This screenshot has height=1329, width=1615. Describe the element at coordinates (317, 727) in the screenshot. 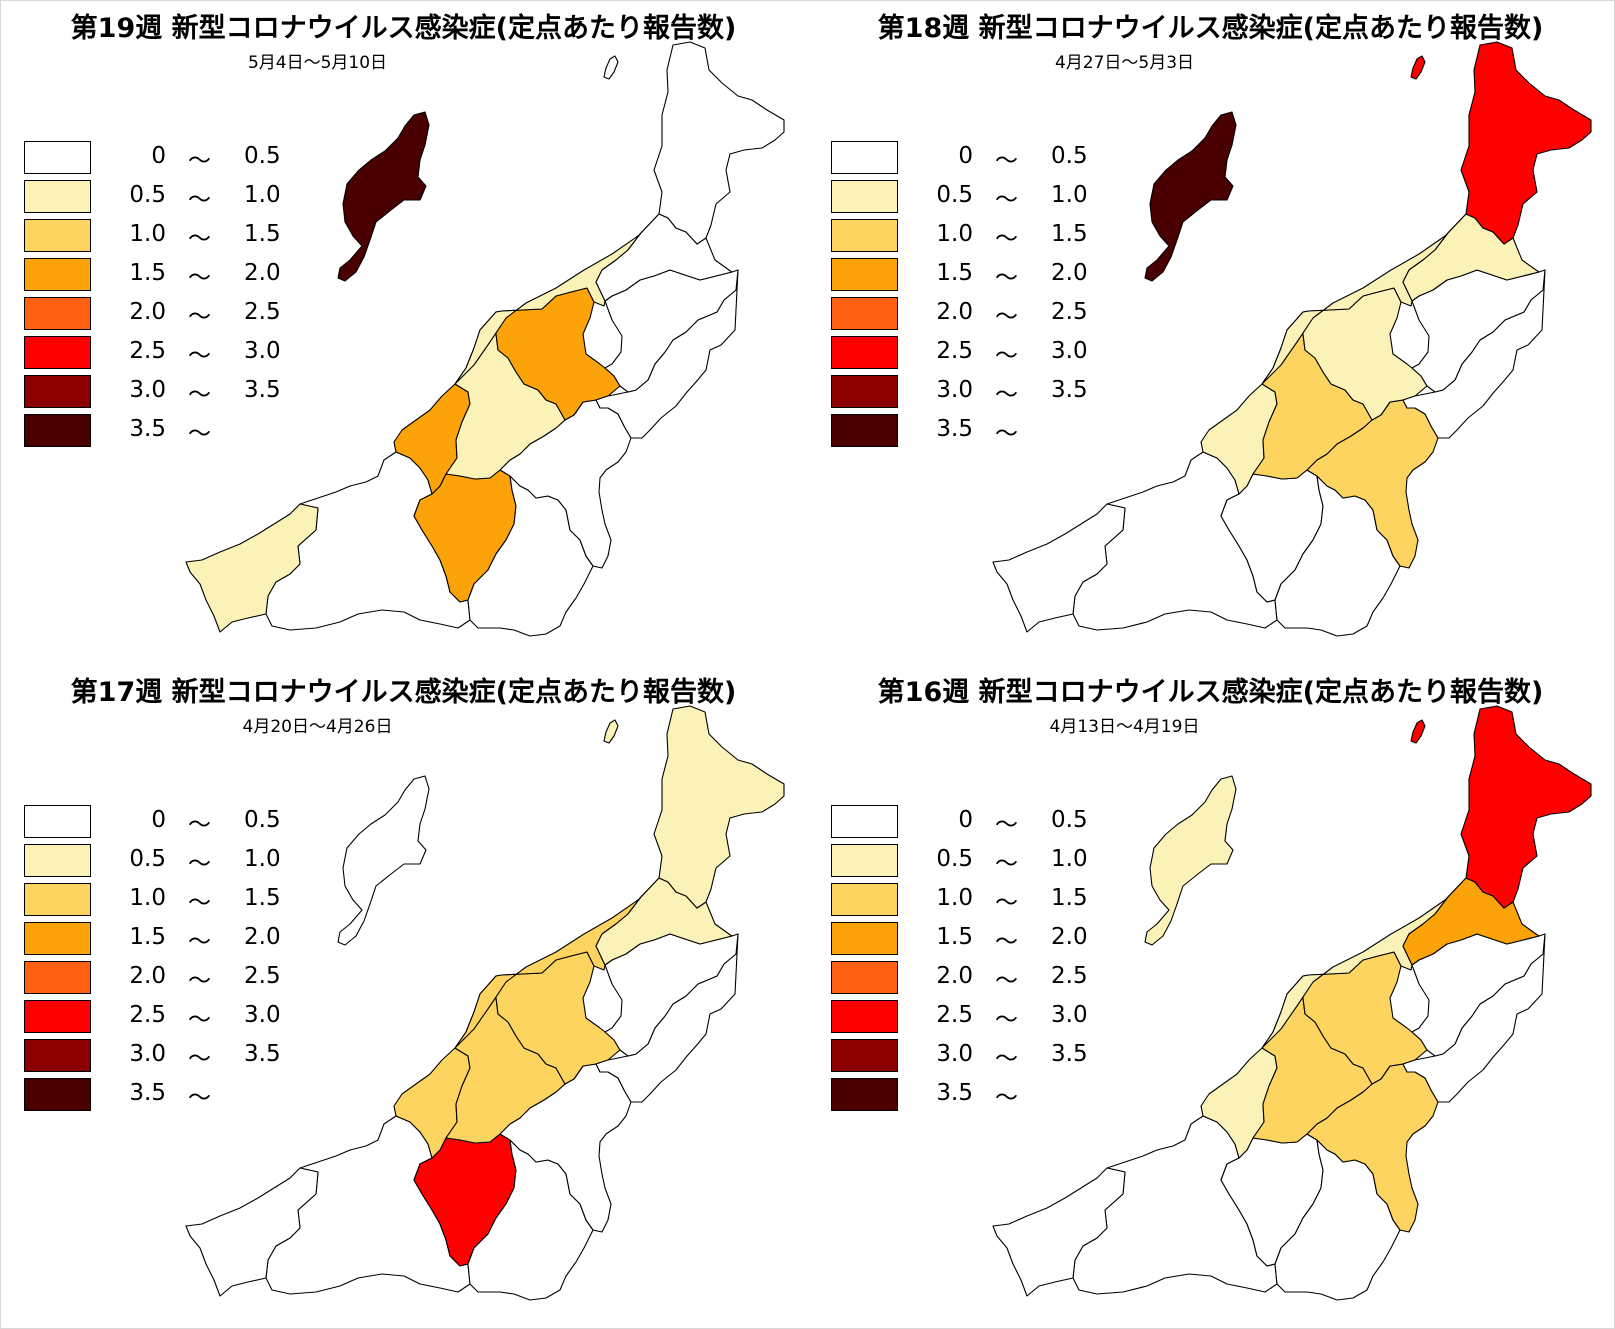

I see `panel-date-range: 4月20日〜4月26日` at that location.